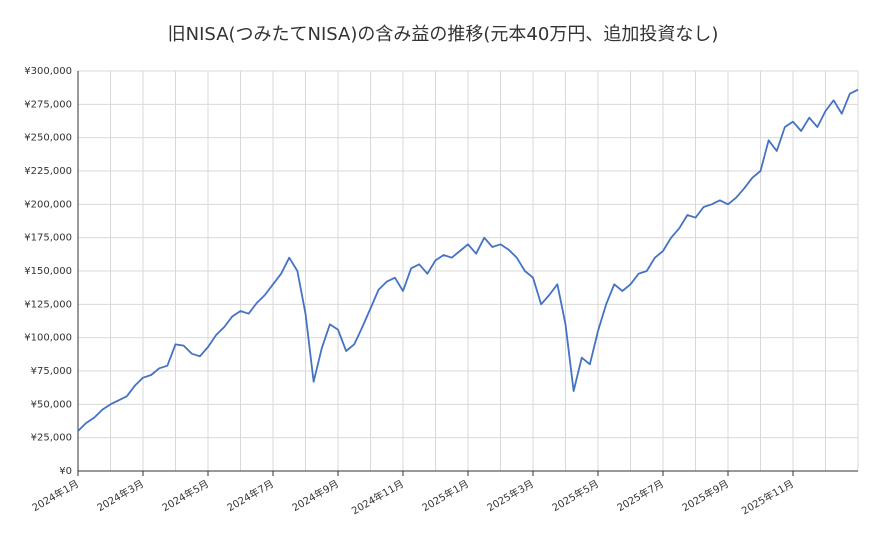  I want to click on y-tick-label: ¥300,000, so click(48, 71).